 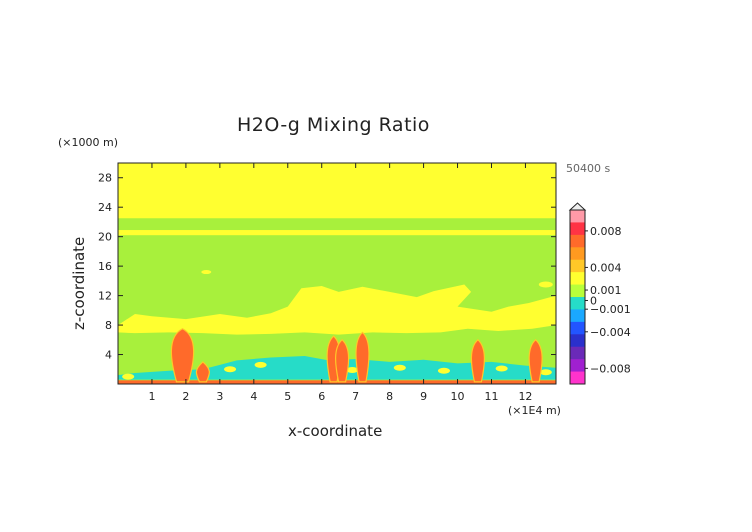 I want to click on x-tick-label: 4, so click(x=253, y=396).